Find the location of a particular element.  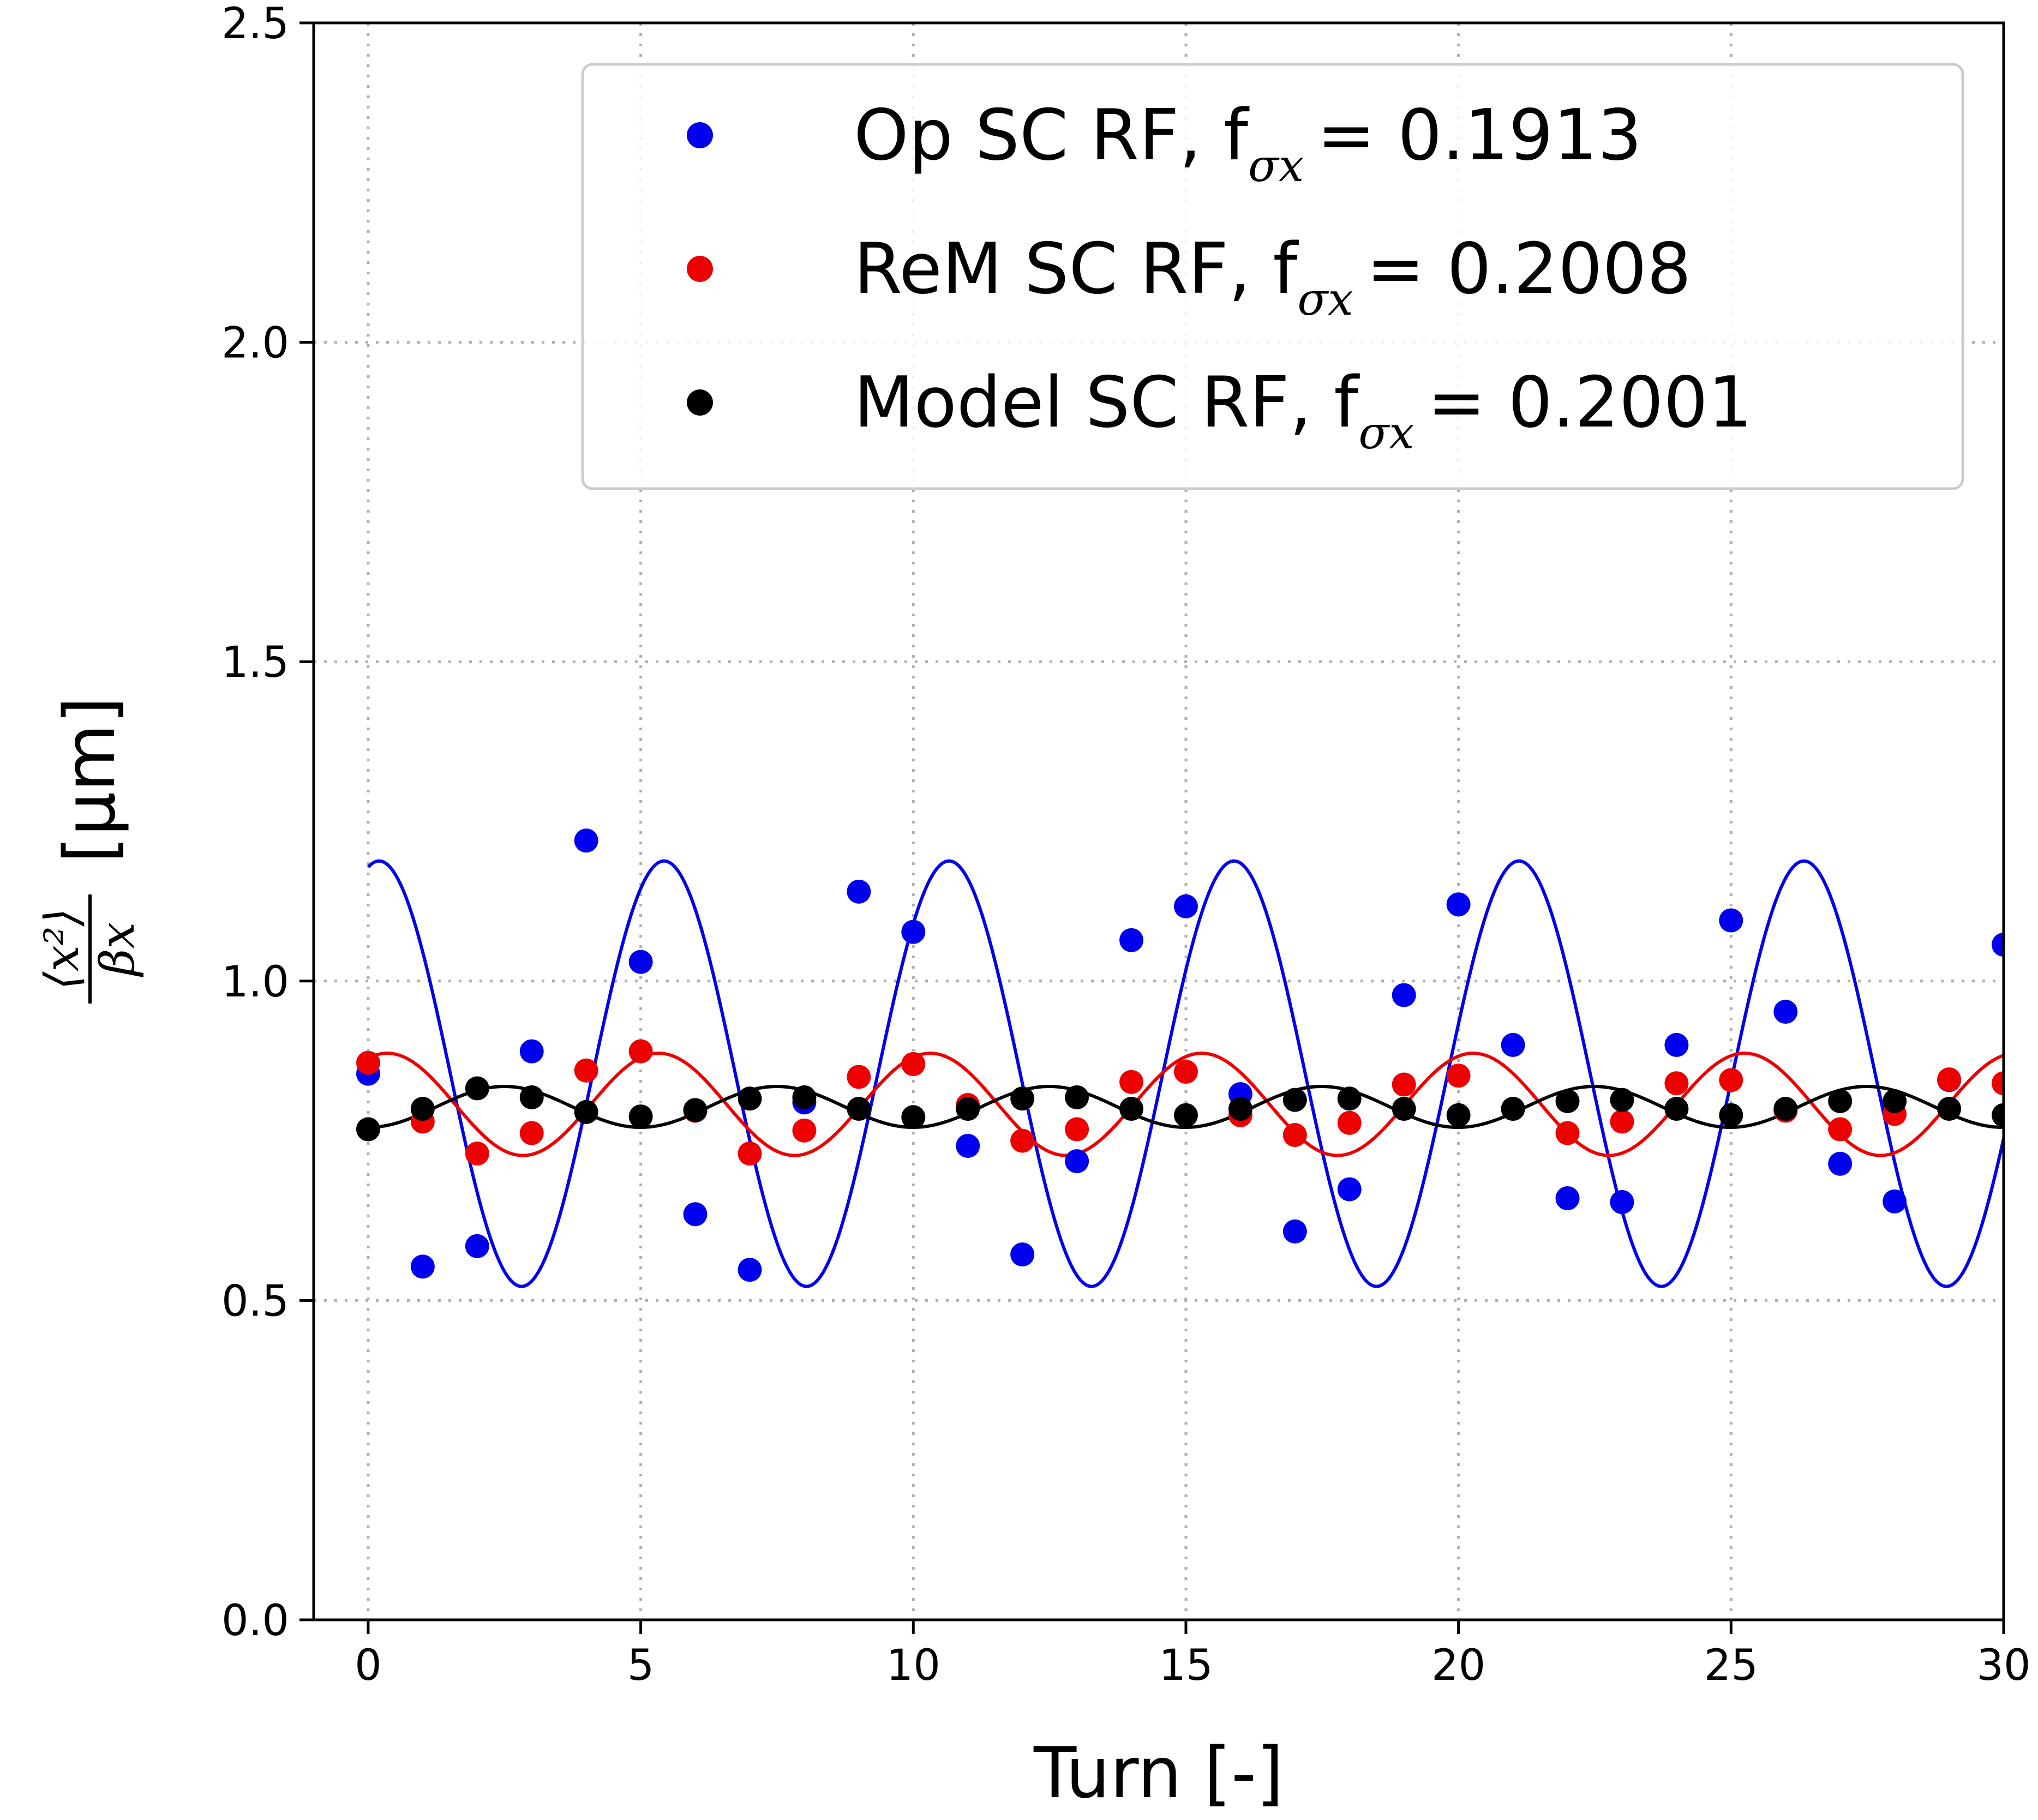

y-axis-label-numerator: ⟨x²⟩ is located at coordinates (62, 949).